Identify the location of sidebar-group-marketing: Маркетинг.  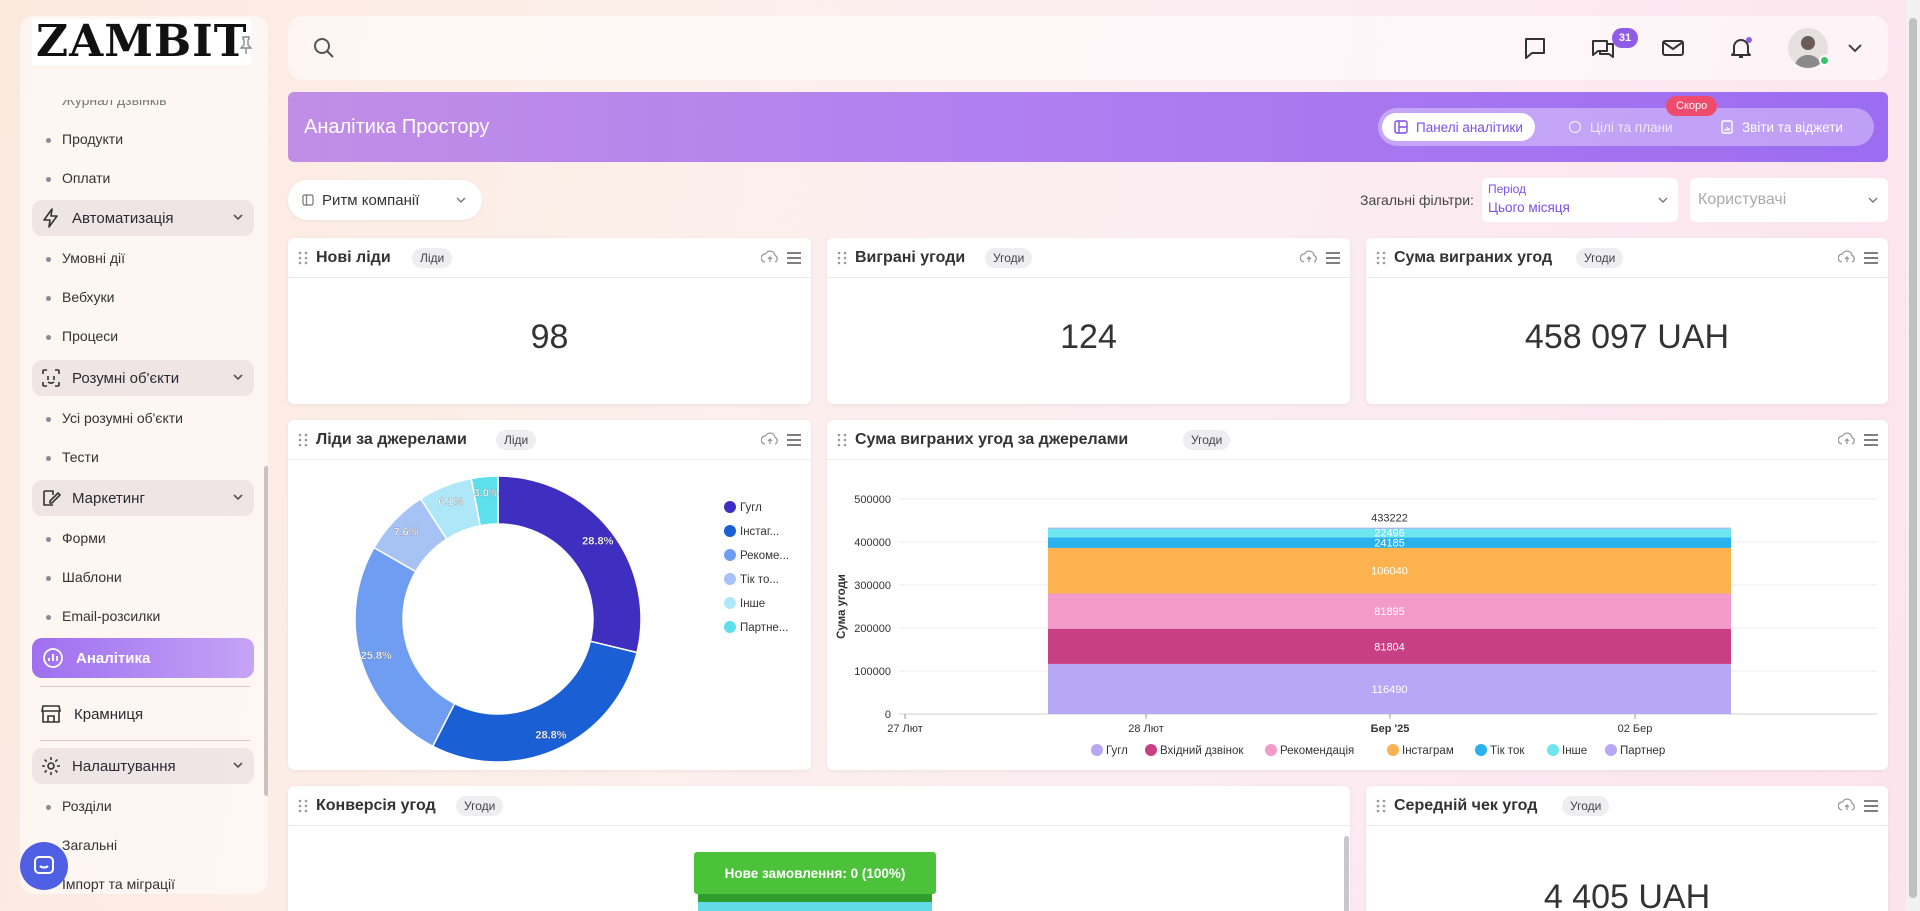
(143, 498).